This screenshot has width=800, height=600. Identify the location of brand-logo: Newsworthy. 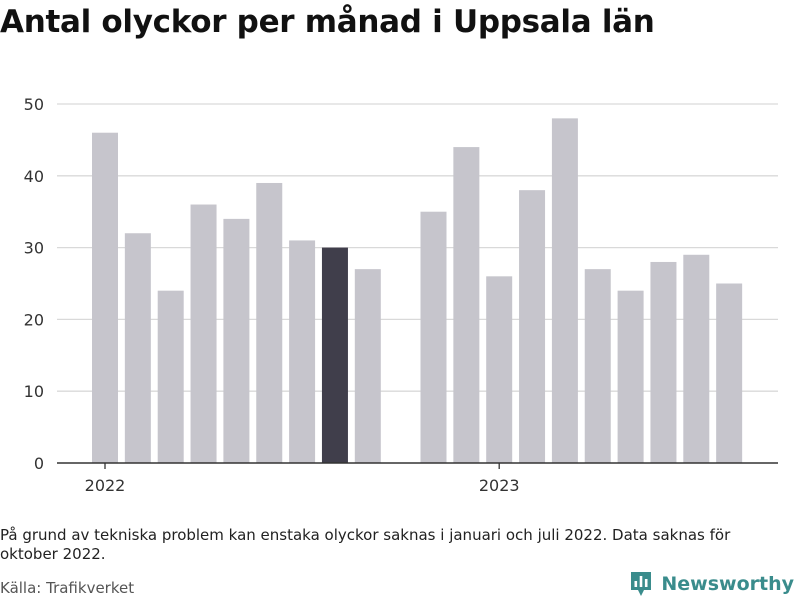
(711, 584).